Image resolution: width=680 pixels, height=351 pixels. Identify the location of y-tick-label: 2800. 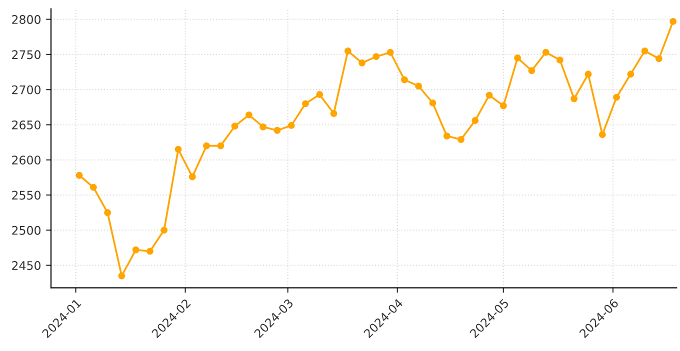
(26, 19).